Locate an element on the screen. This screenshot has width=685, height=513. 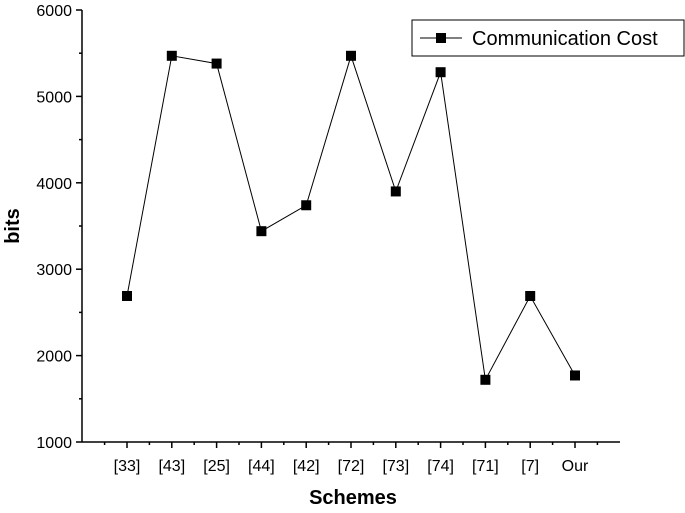
y-axis-title: bits is located at coordinates (13, 226).